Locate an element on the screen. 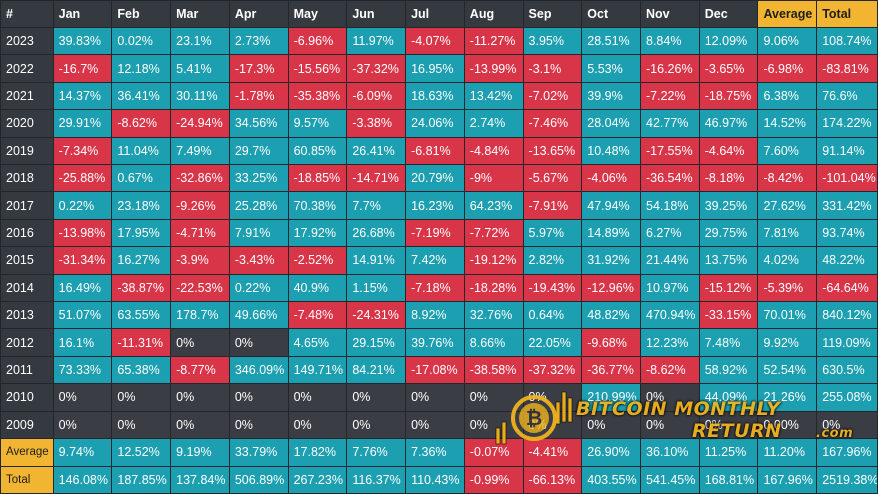 This screenshot has height=494, width=878. cell-2010-may: 0% is located at coordinates (317, 397).